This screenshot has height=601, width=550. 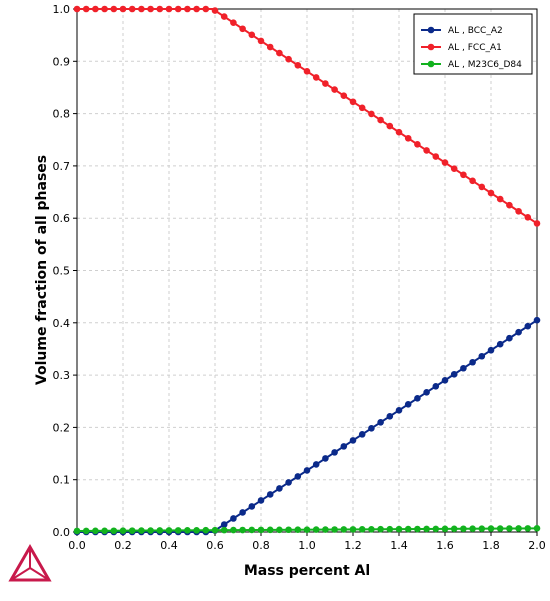 I want to click on y-tick-label: 0.3, so click(x=62, y=375).